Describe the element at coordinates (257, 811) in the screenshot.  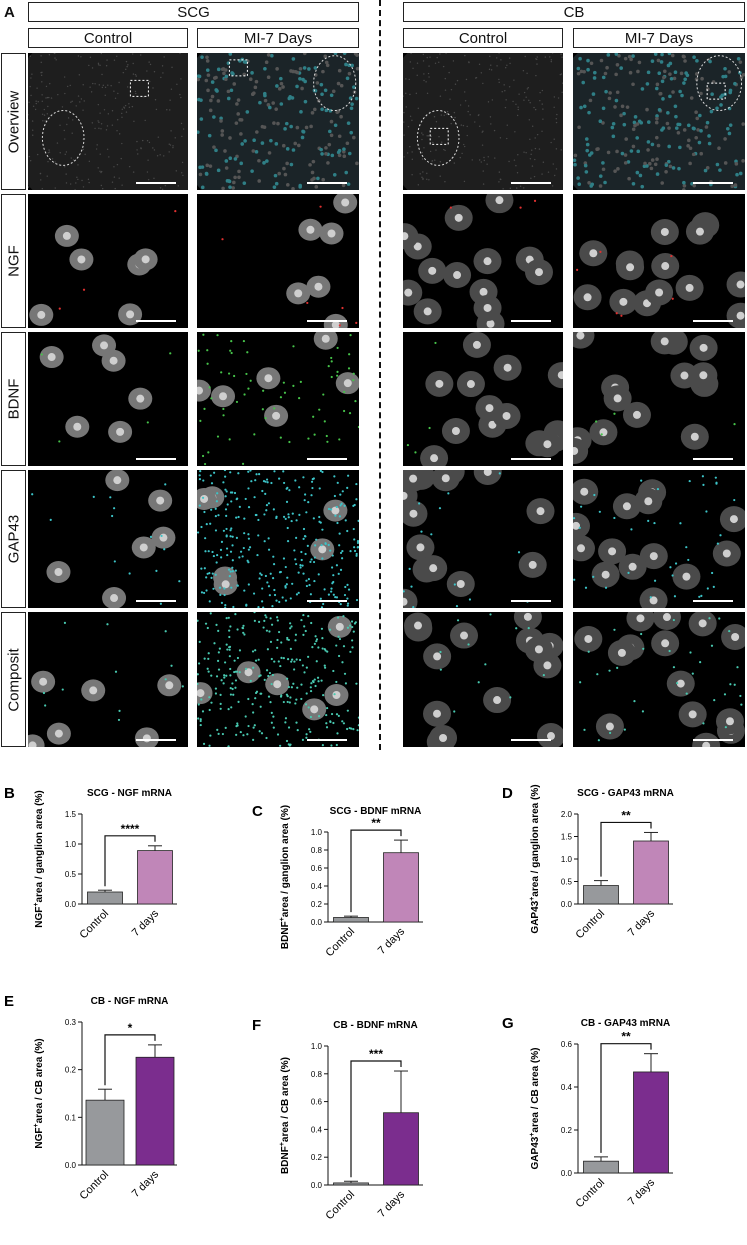
I see `panel-letter-c: C` at that location.